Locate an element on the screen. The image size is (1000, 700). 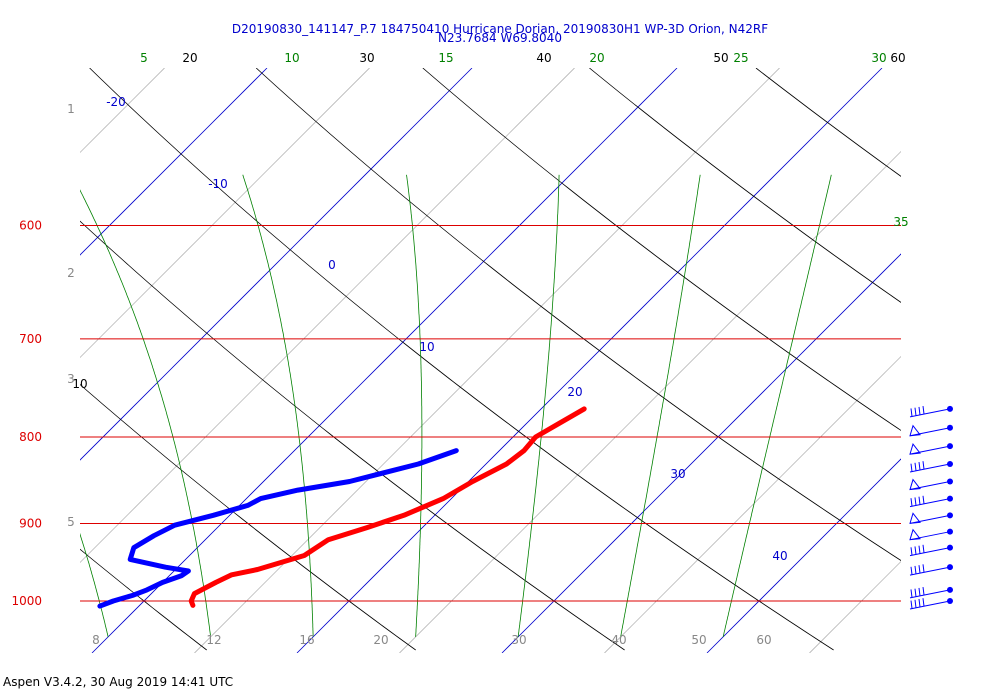
mixing-ratio-label: 40 is located at coordinates (618, 640).